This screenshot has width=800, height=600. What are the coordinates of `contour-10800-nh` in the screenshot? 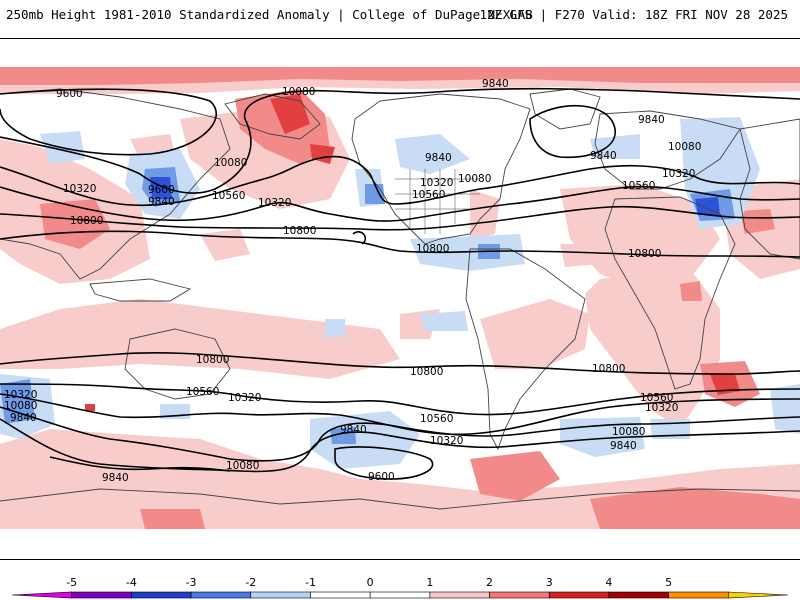 It's located at (400, 244).